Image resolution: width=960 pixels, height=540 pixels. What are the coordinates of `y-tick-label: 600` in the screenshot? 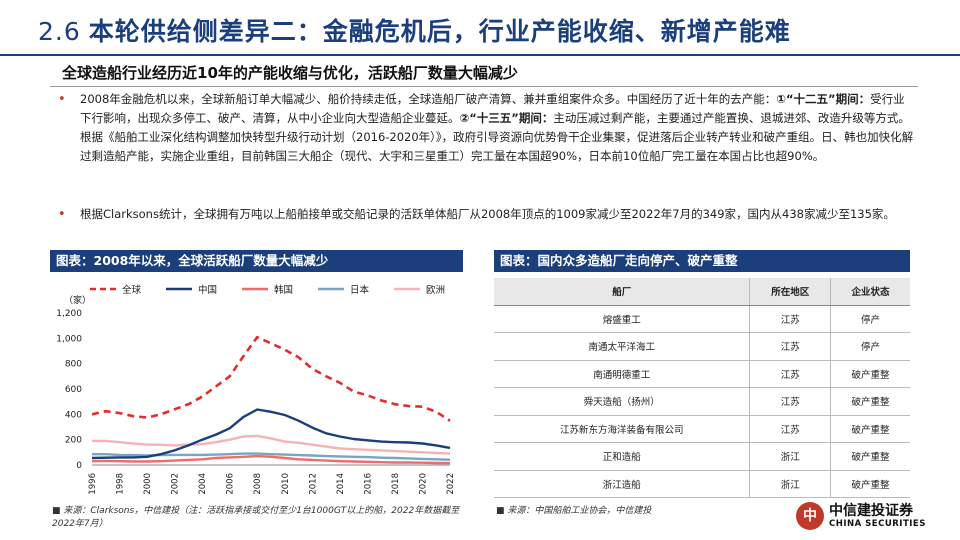 It's located at (73, 390).